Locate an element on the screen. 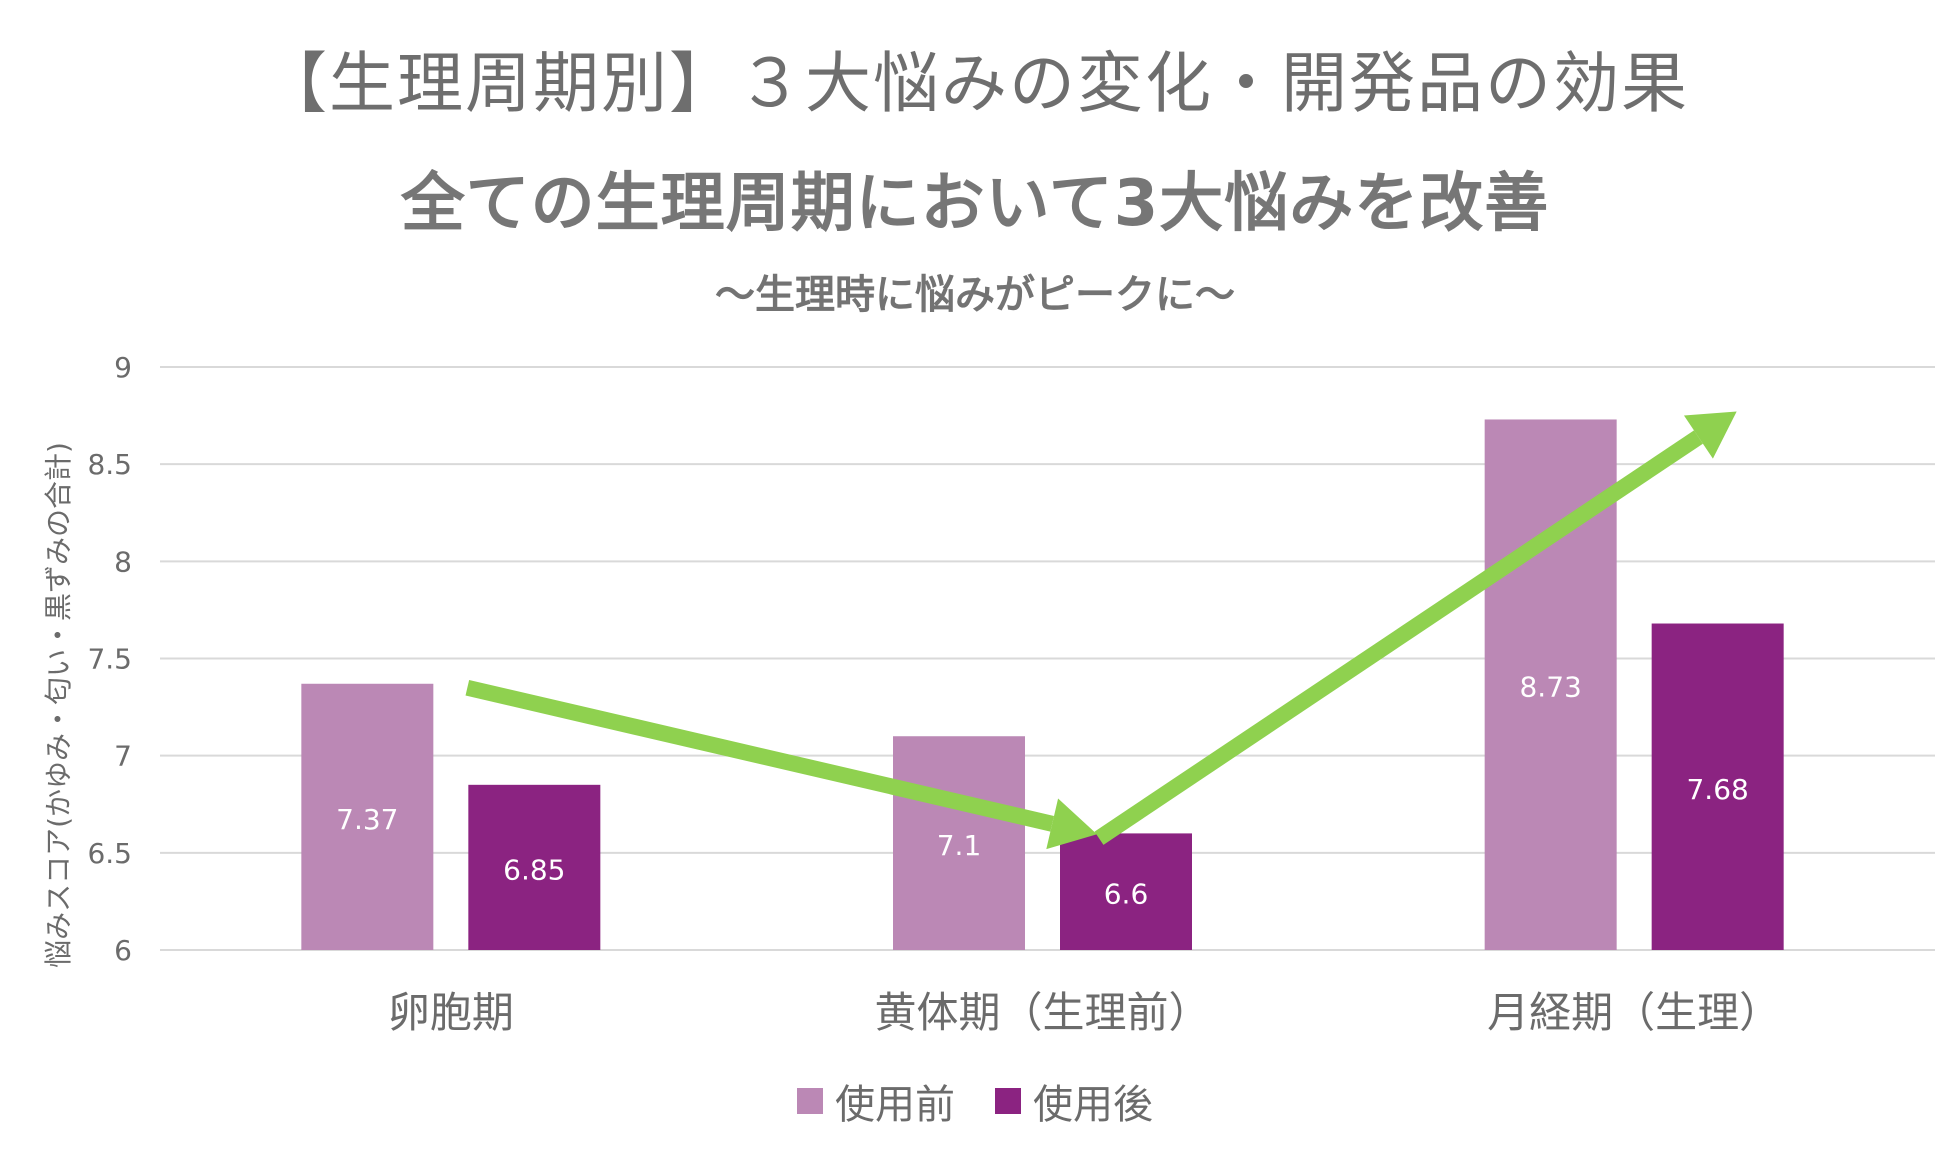  legend-item-after: 使用後 is located at coordinates (1074, 1101).